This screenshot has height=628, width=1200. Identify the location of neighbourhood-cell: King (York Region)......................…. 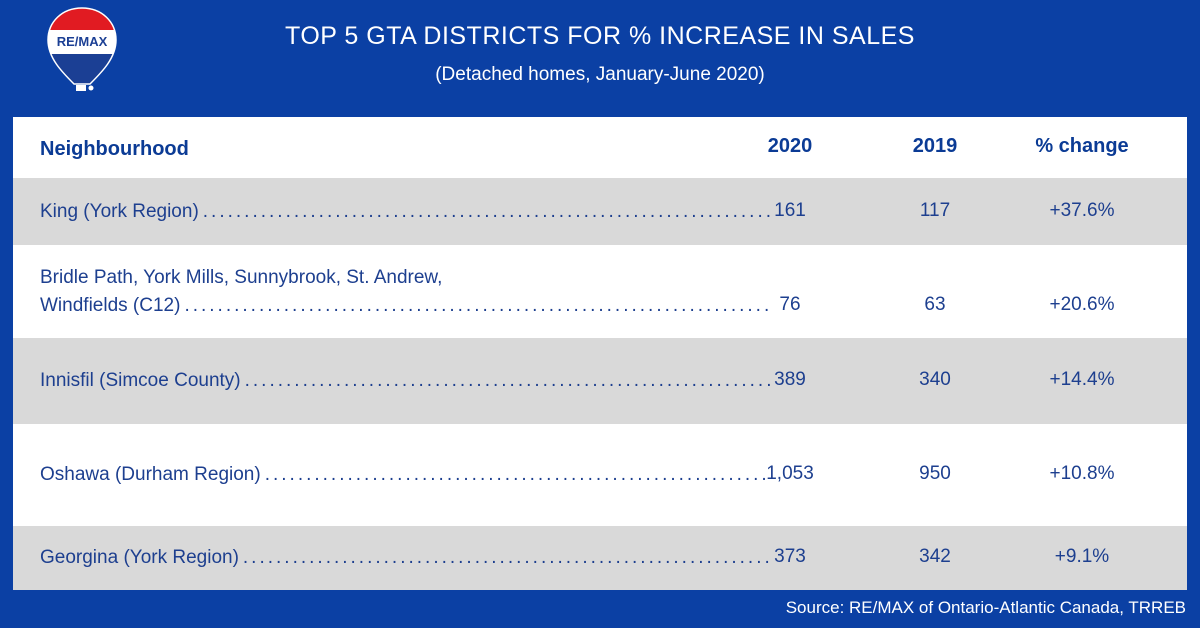
(405, 212).